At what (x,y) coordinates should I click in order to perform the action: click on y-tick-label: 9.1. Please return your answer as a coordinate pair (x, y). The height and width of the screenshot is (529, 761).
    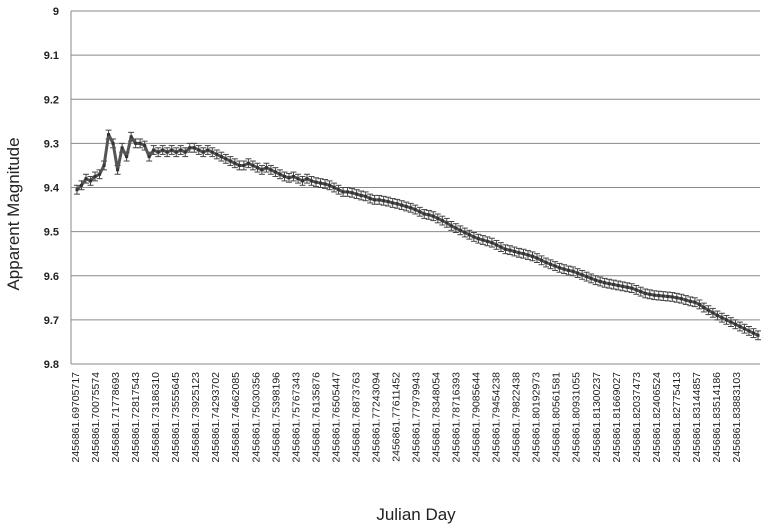
    Looking at the image, I should click on (51, 56).